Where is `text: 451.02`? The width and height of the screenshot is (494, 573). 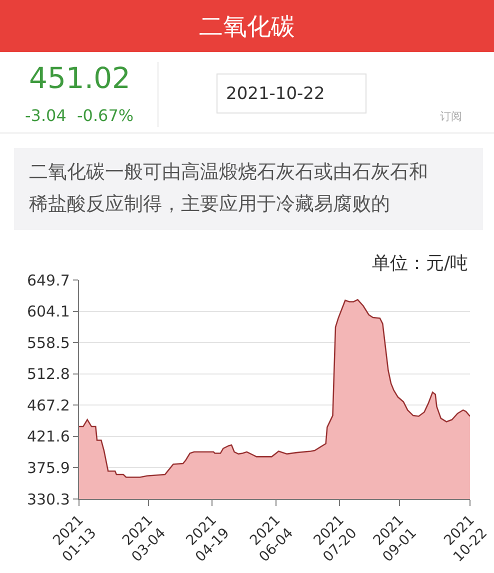 text: 451.02 is located at coordinates (79, 78).